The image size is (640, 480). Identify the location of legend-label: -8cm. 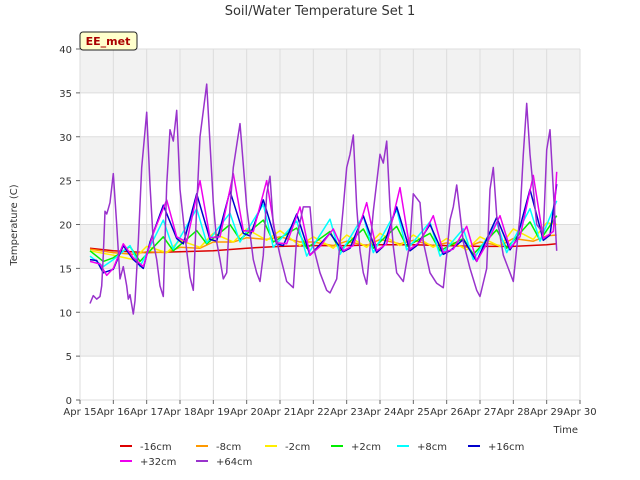
(228, 447).